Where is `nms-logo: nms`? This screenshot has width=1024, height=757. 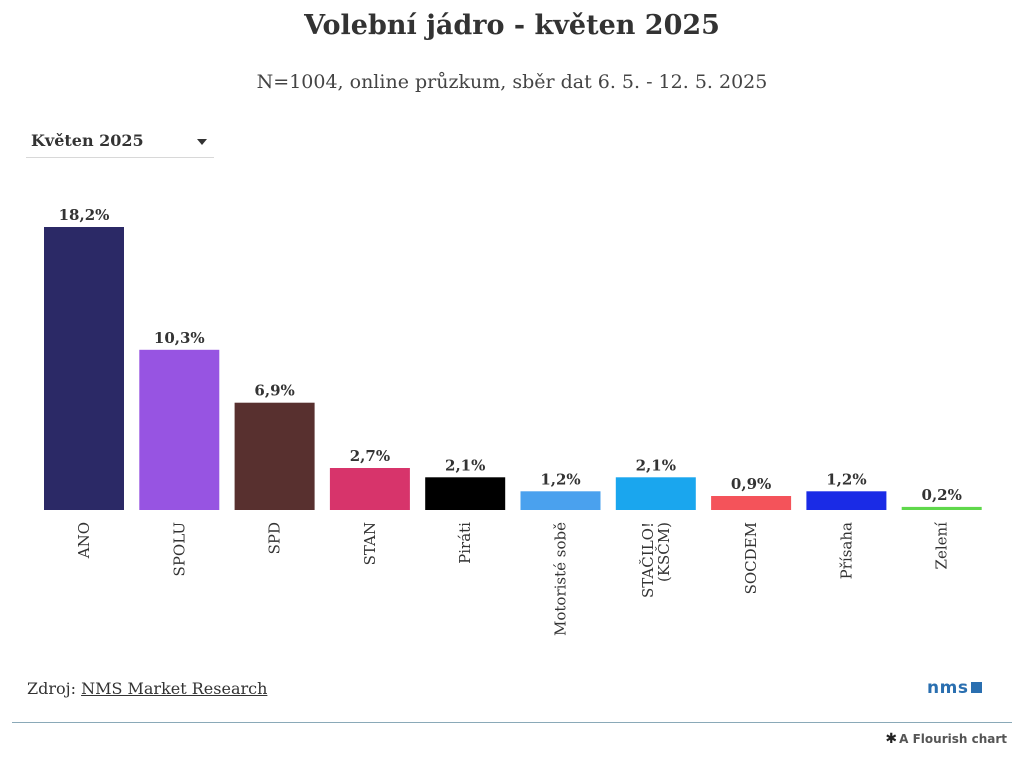 nms-logo: nms is located at coordinates (955, 688).